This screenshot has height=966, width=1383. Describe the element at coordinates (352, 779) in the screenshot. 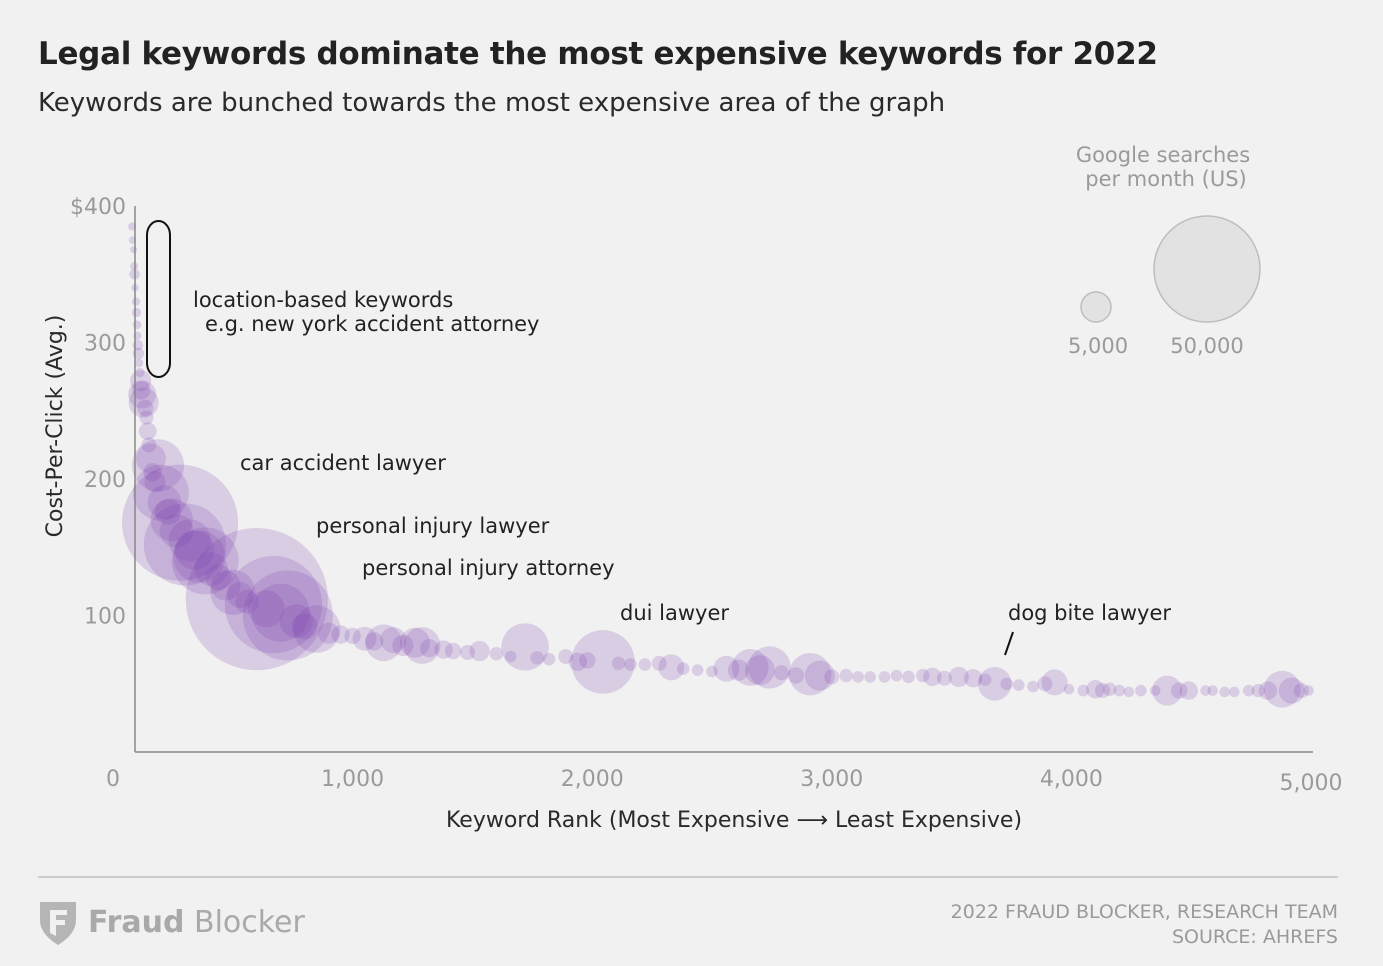

I see `x-tick-label-1: 1,000` at that location.